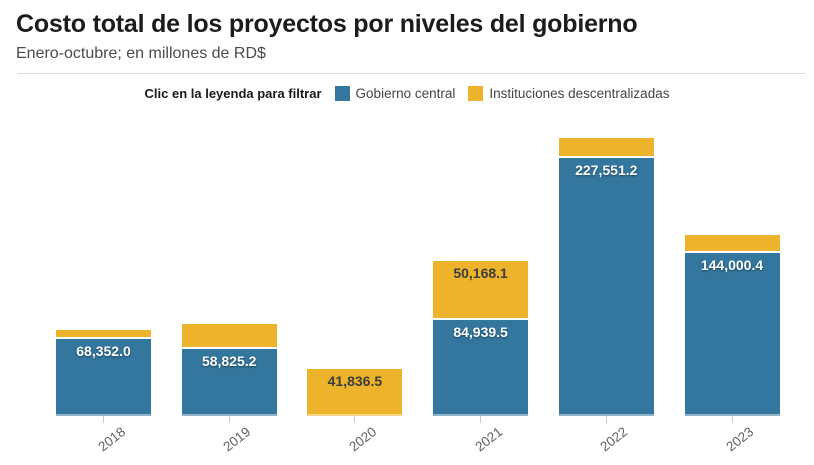  I want to click on bar-segment-gobierno-central-2019: 58,825.2, so click(229, 382).